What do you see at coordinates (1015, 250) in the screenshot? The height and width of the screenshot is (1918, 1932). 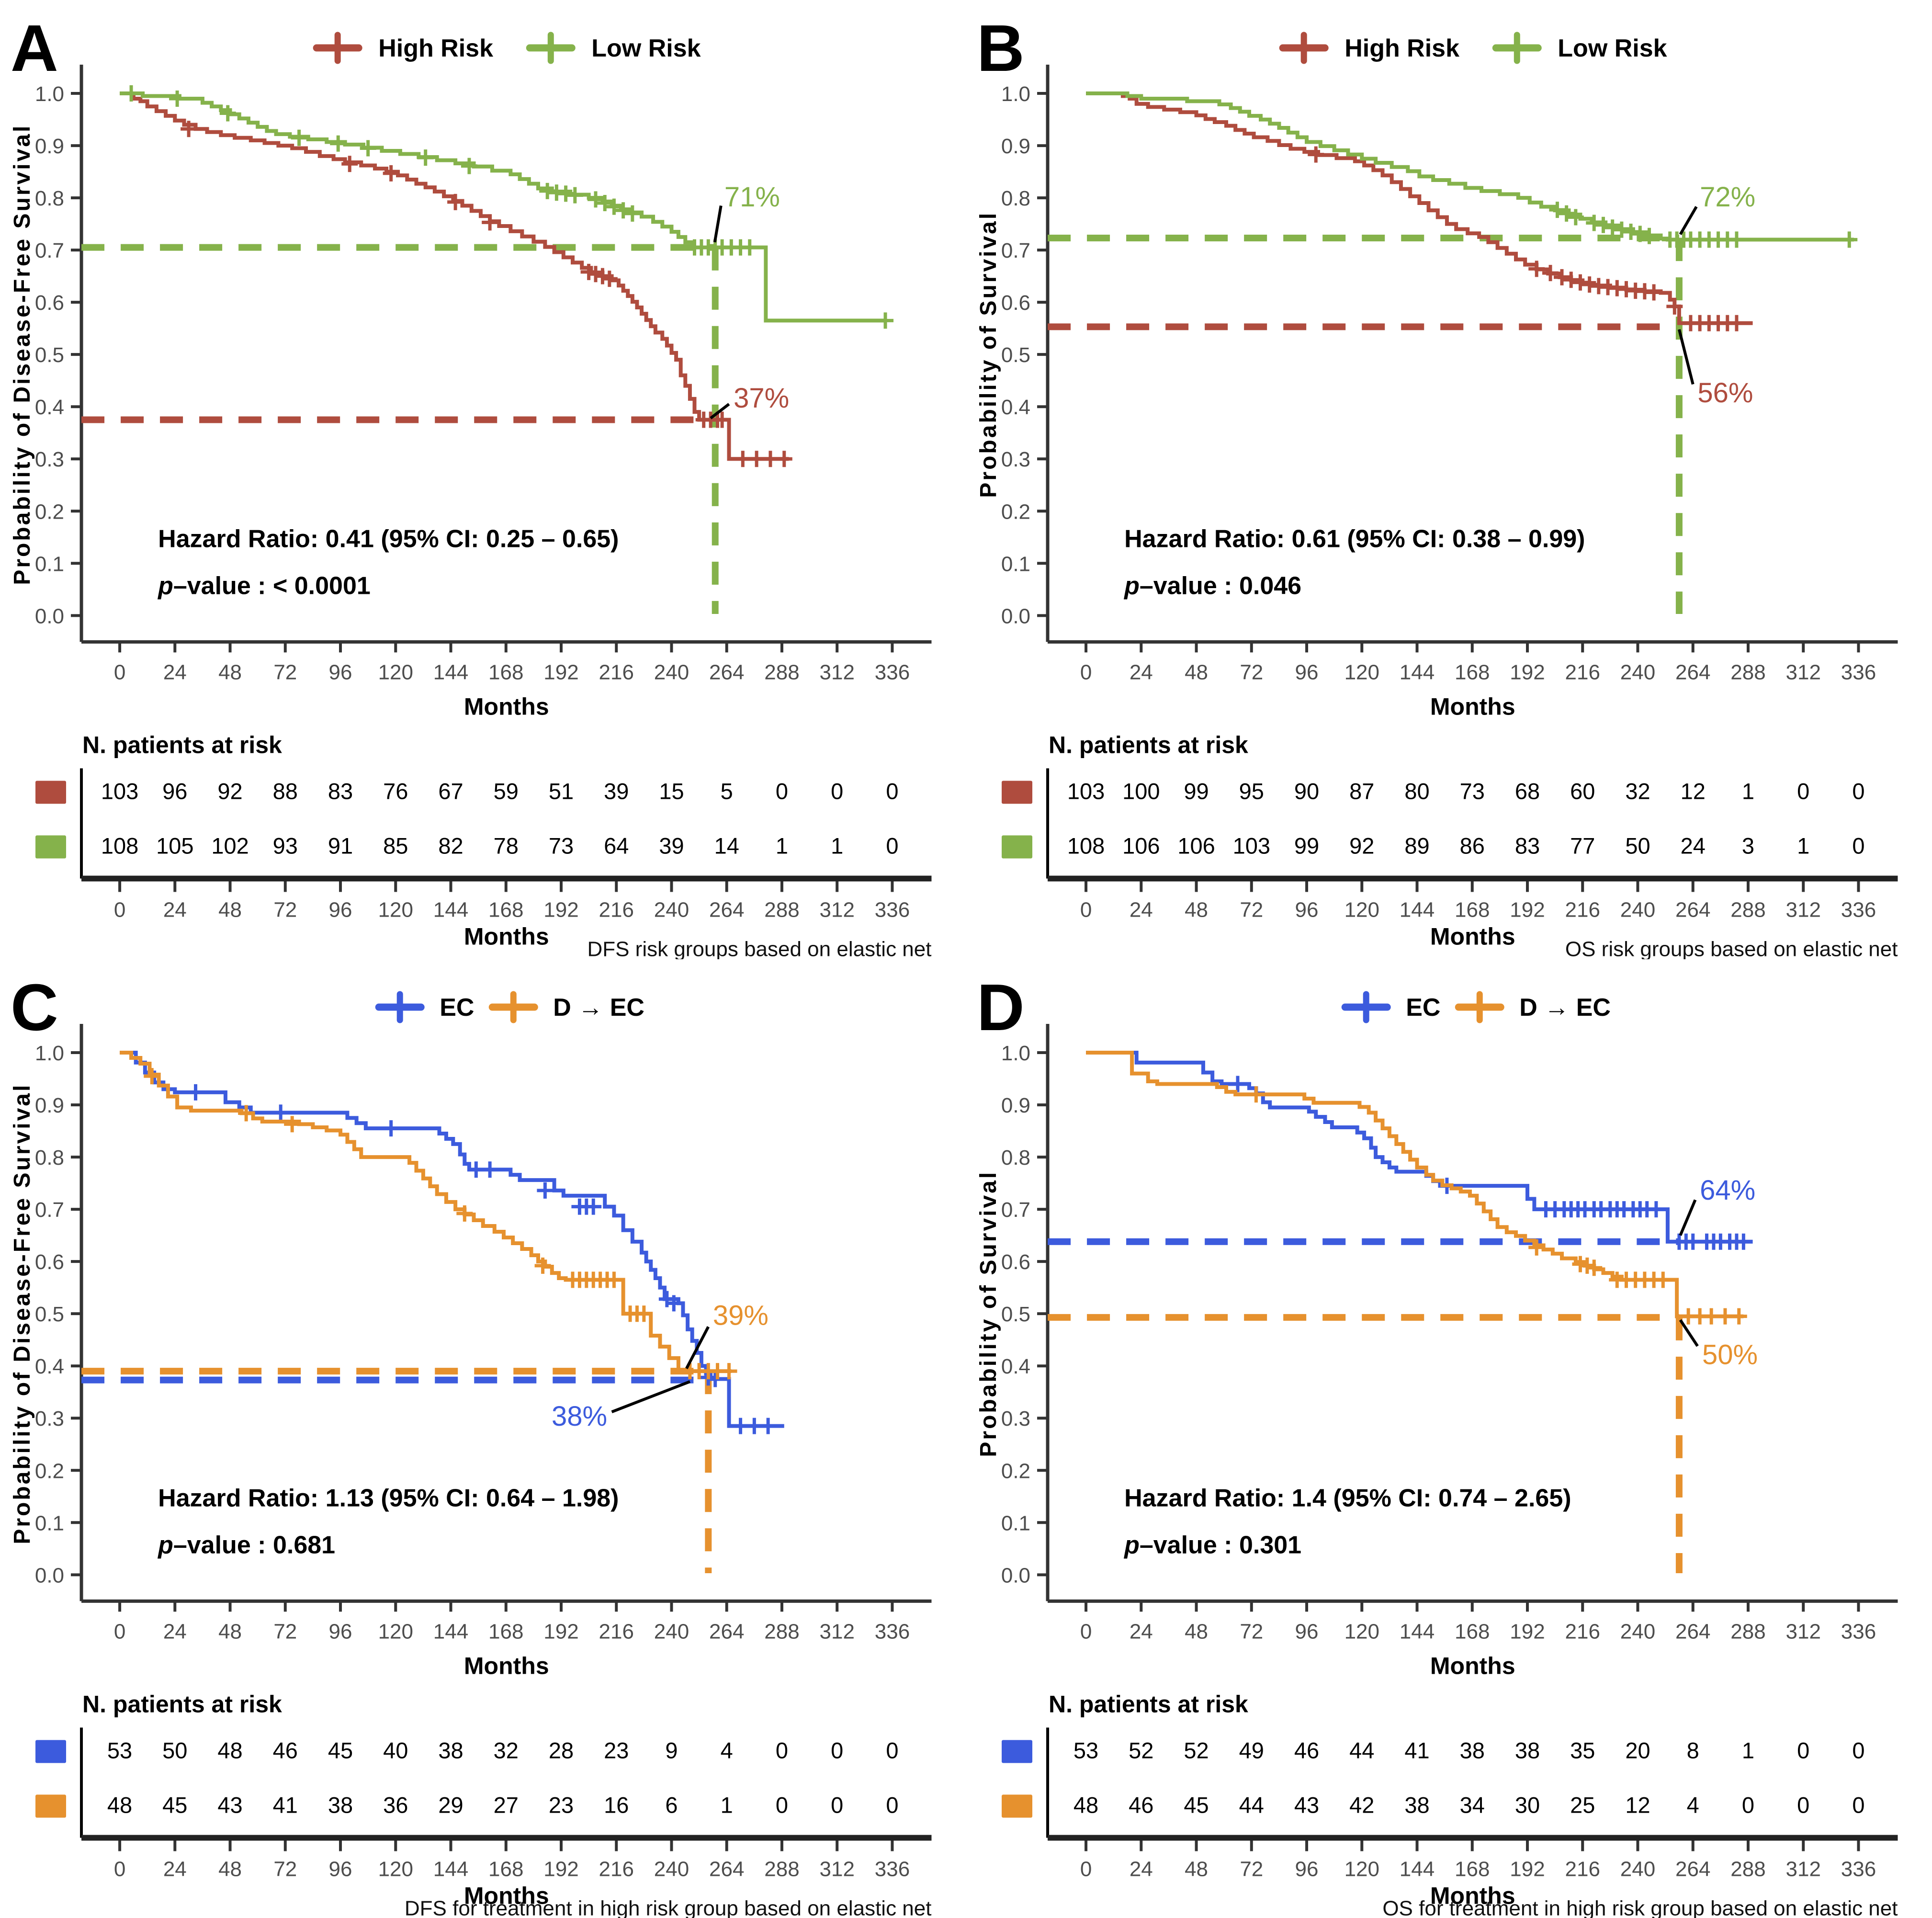 I see `y-tick-label: 0.7` at bounding box center [1015, 250].